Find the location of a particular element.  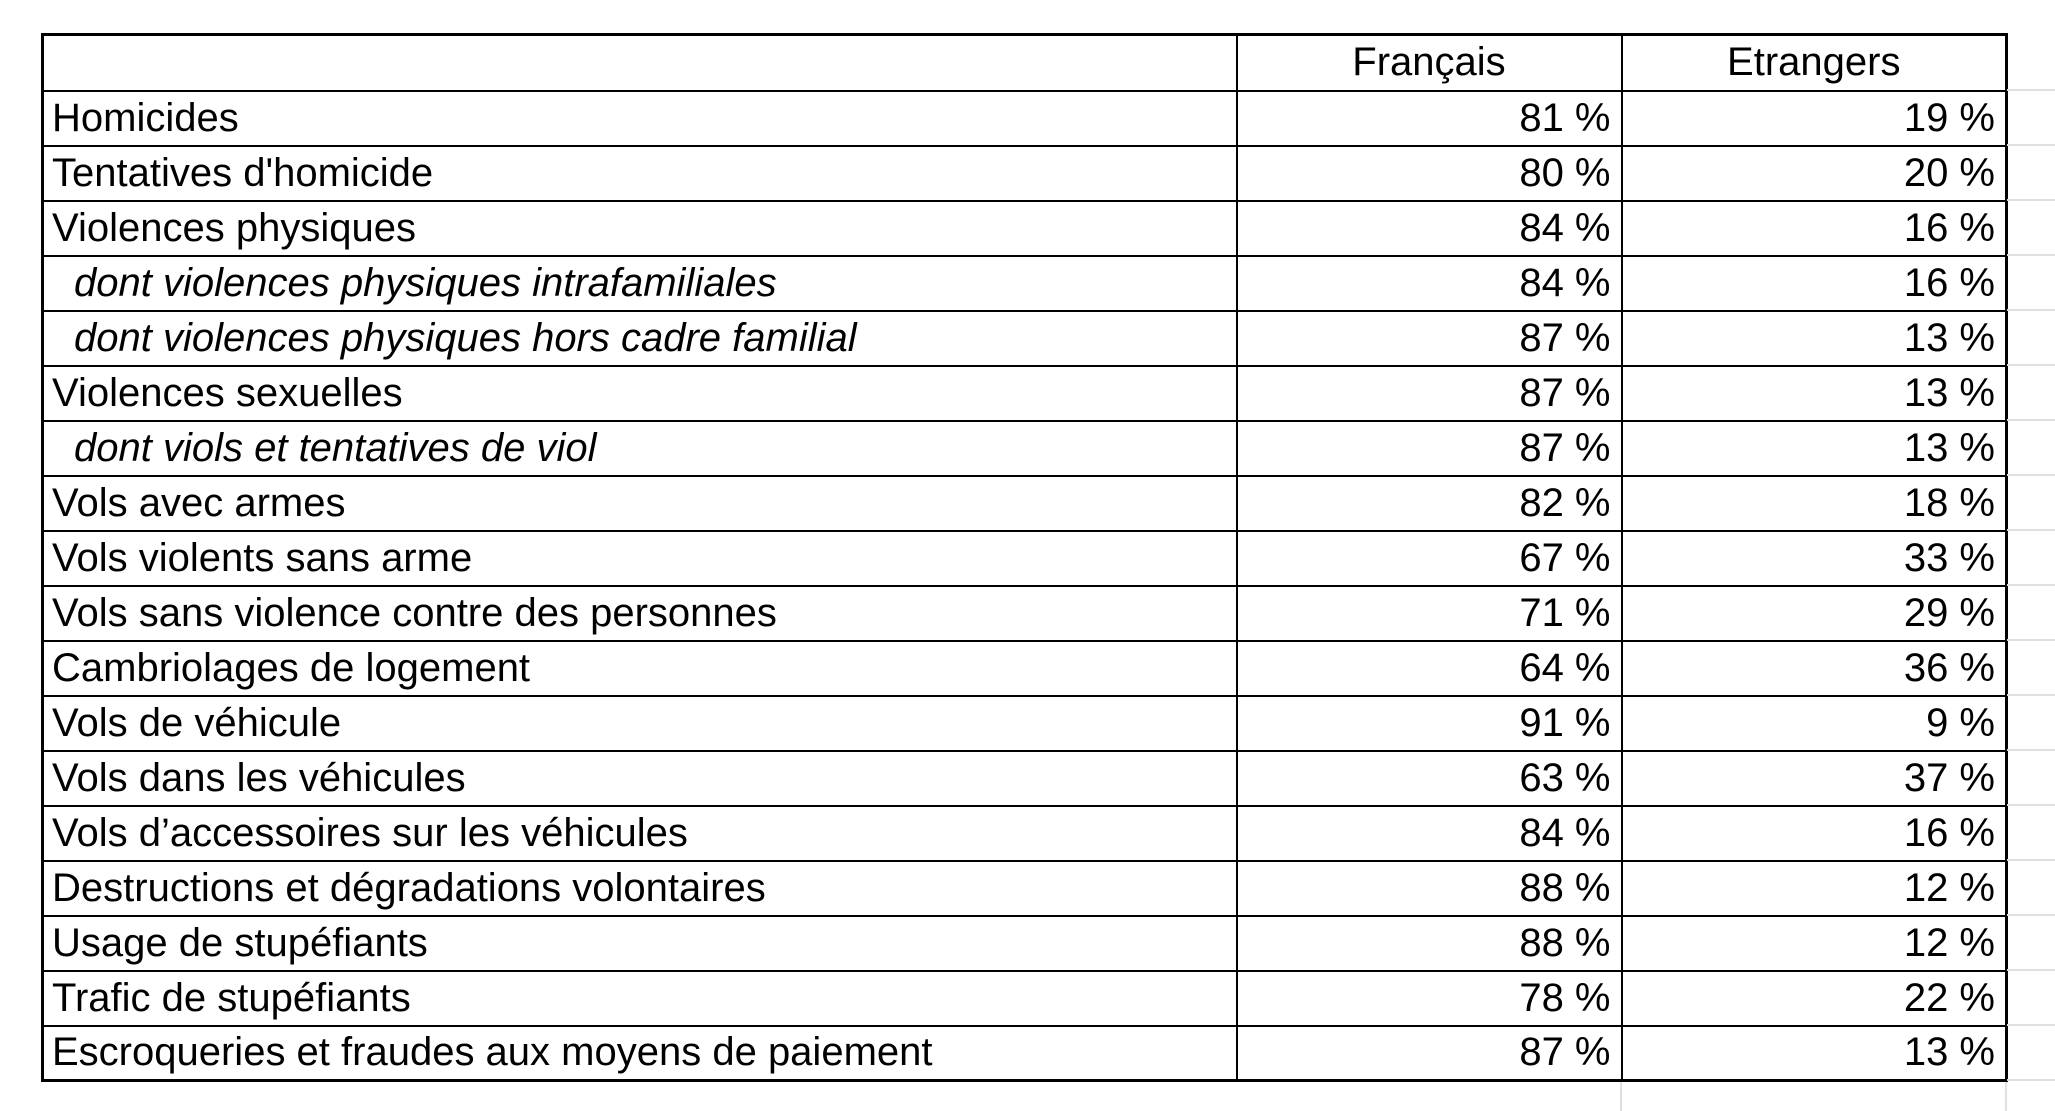

etrangers-value: 19 % is located at coordinates (1814, 118).